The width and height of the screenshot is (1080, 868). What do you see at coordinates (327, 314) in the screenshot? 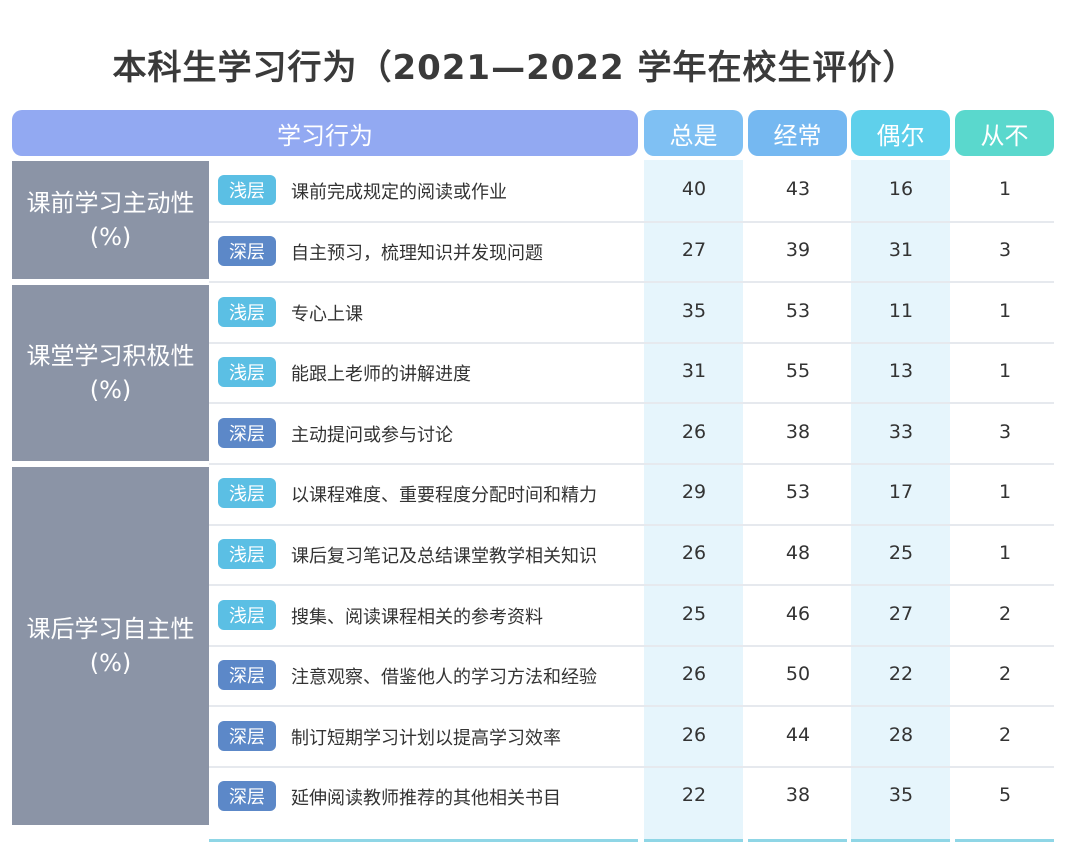
I see `behavior-item: 专心上课` at bounding box center [327, 314].